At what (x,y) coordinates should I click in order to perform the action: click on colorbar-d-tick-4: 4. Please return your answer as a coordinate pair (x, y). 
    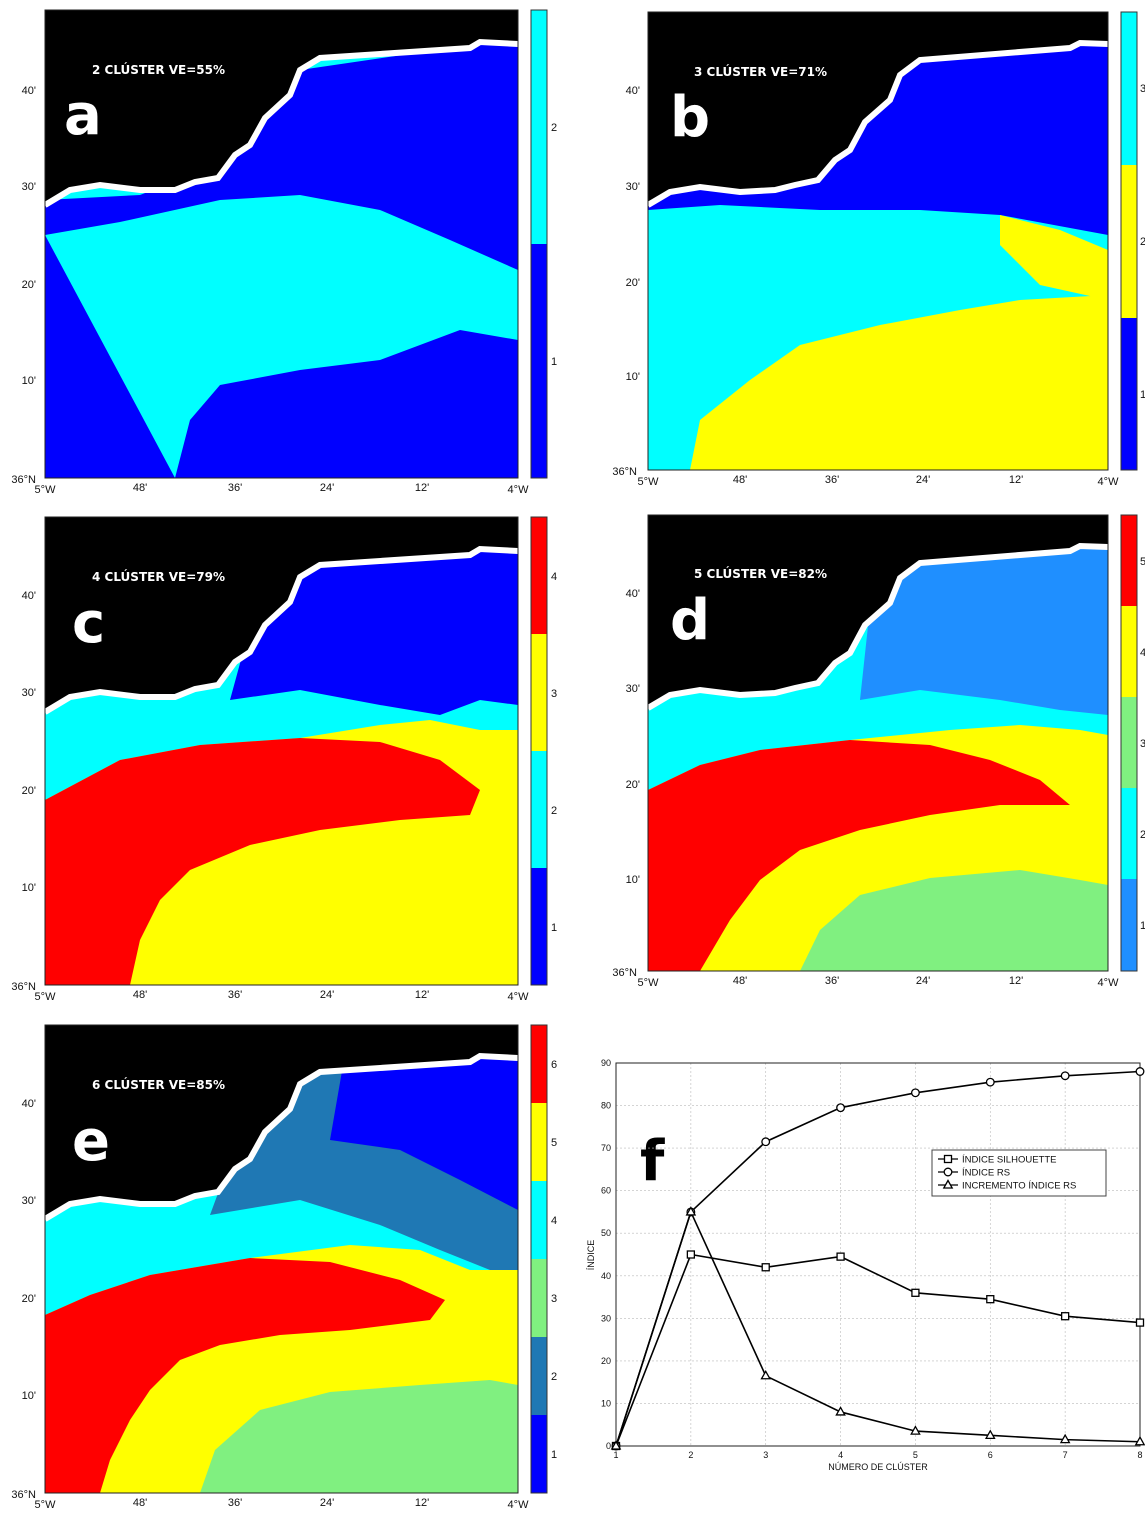
    Looking at the image, I should click on (1142, 653).